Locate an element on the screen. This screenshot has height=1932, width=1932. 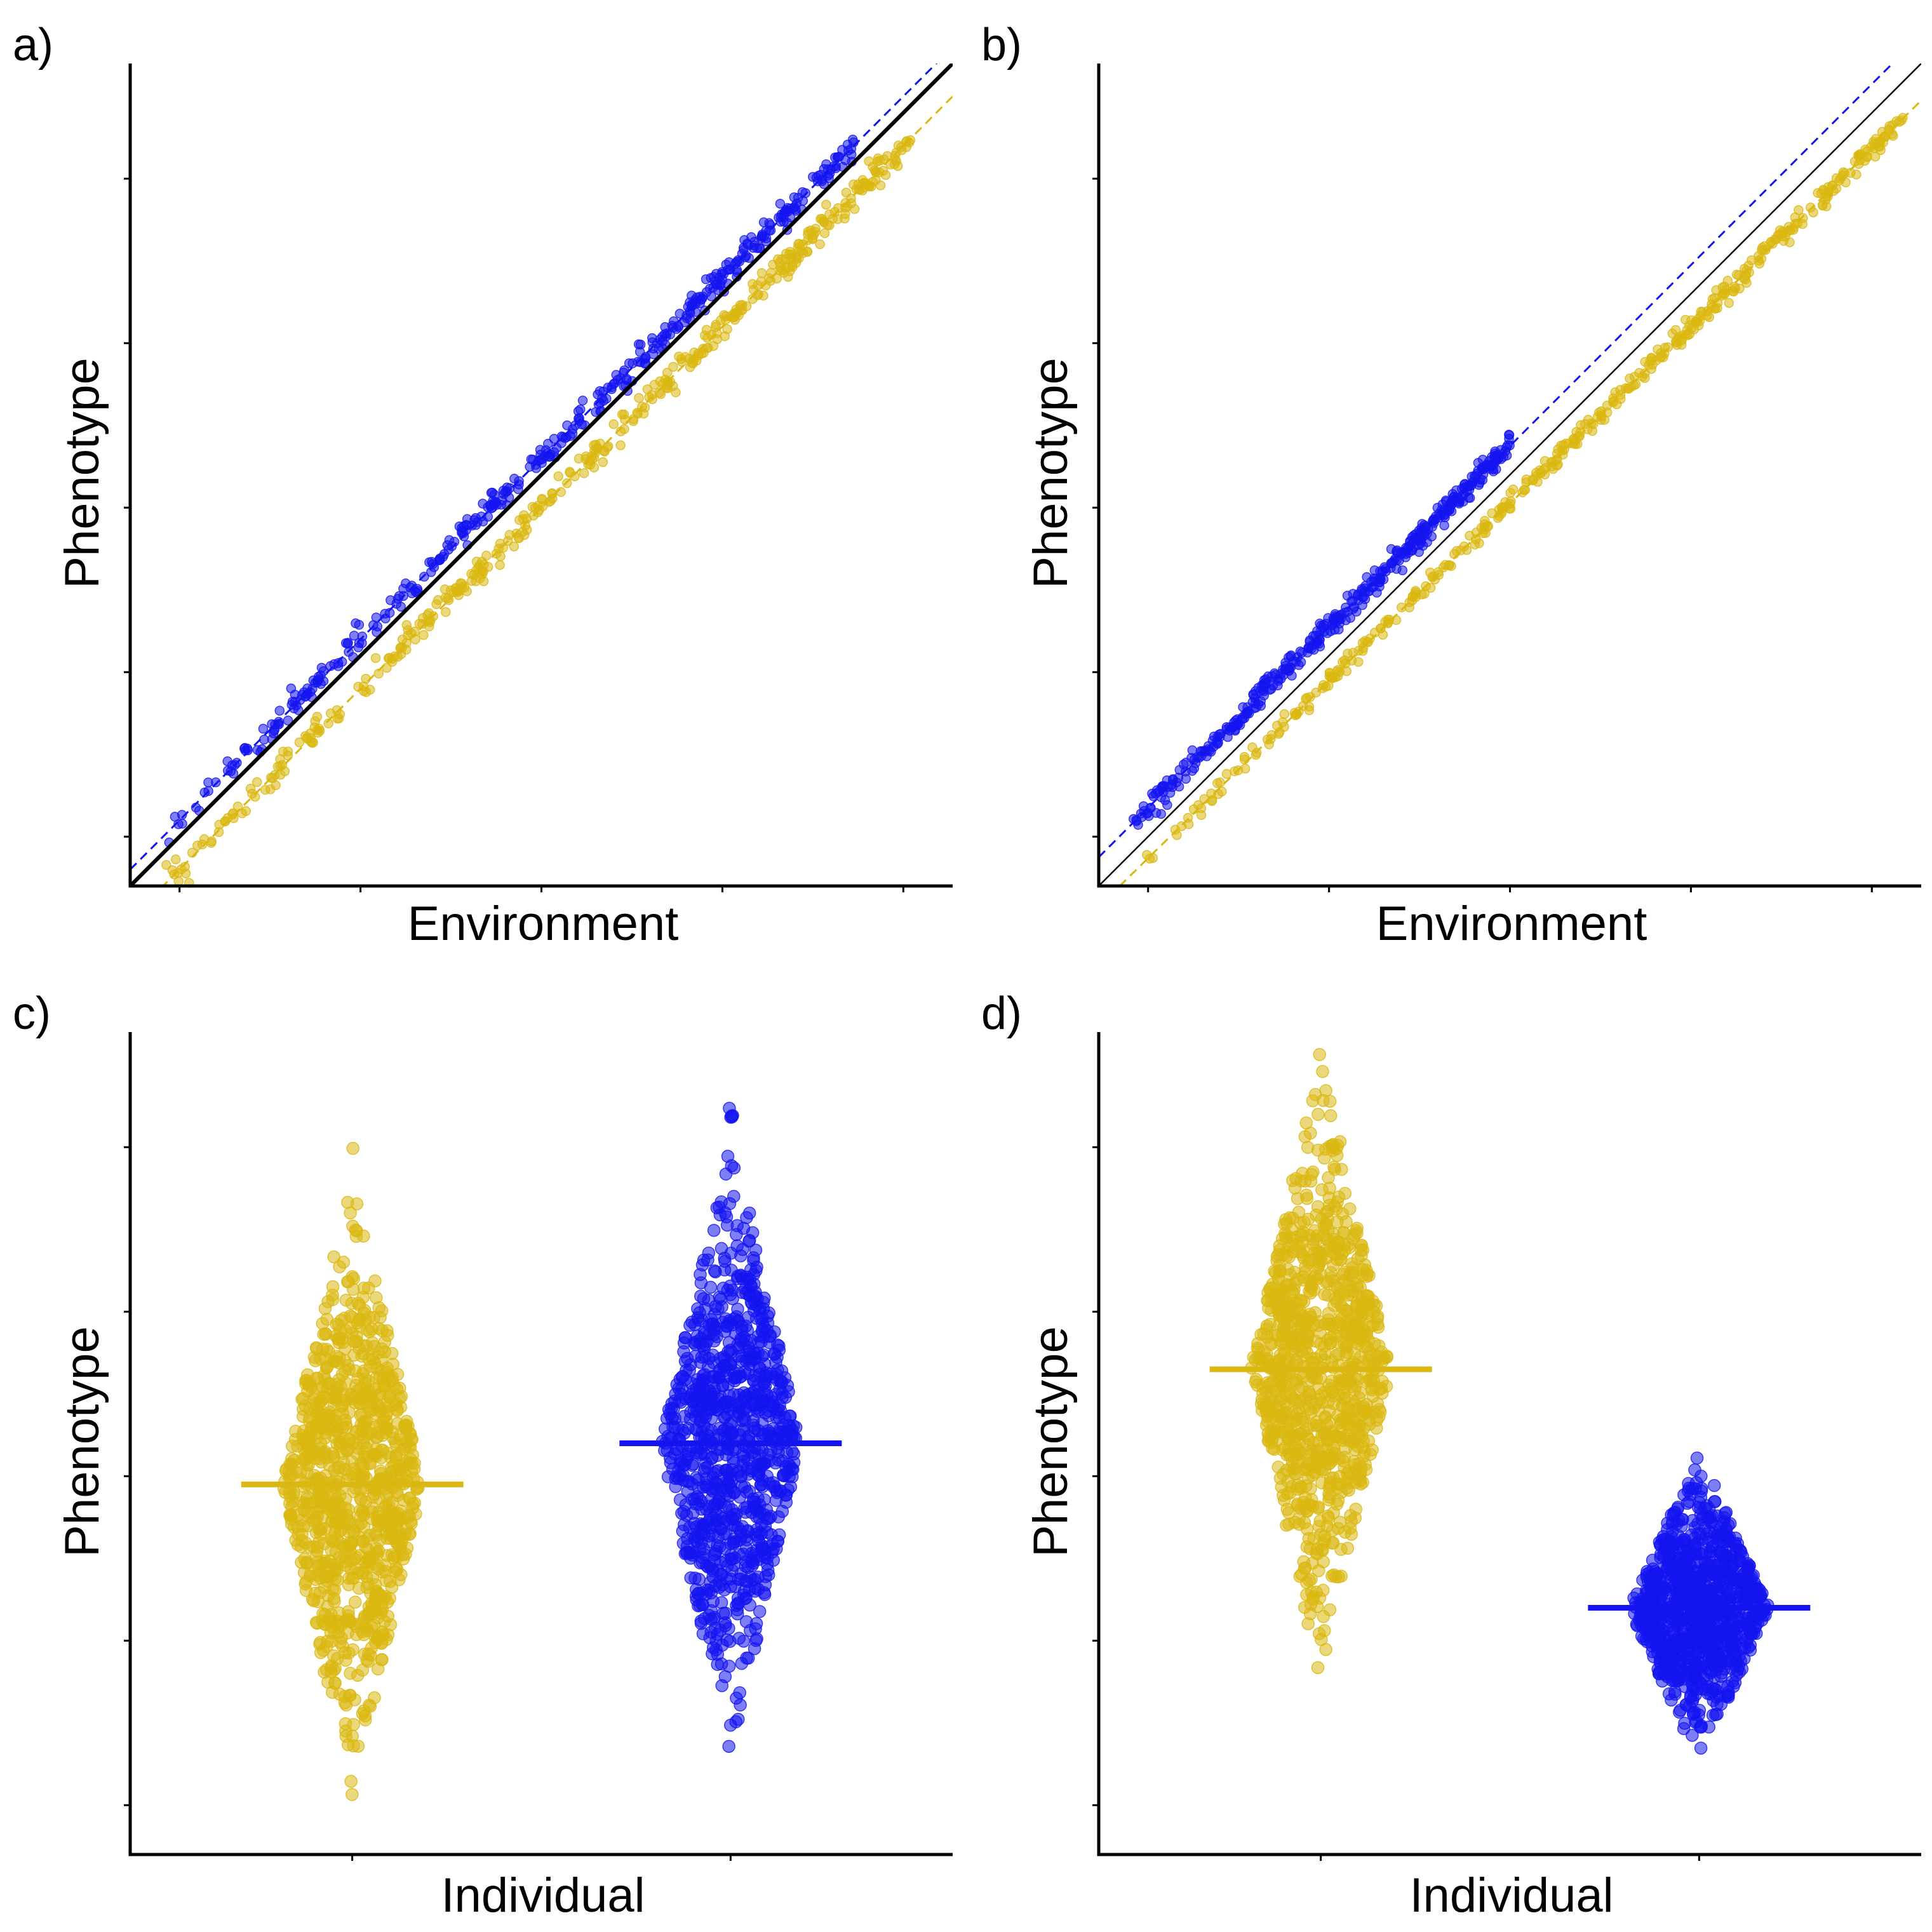
points-blue is located at coordinates (729, 1427).